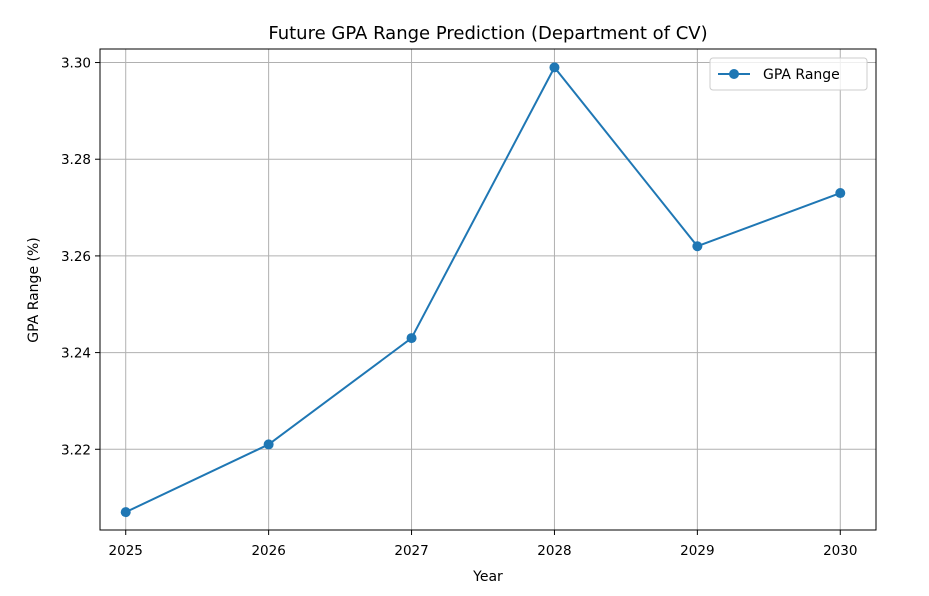  I want to click on legend: GPA Range, so click(788, 74).